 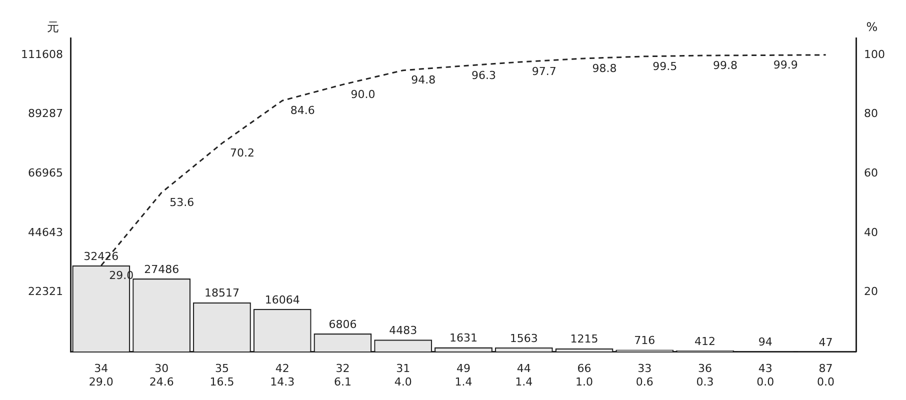 I want to click on x-tick-label: 36 0.3, so click(x=705, y=375).